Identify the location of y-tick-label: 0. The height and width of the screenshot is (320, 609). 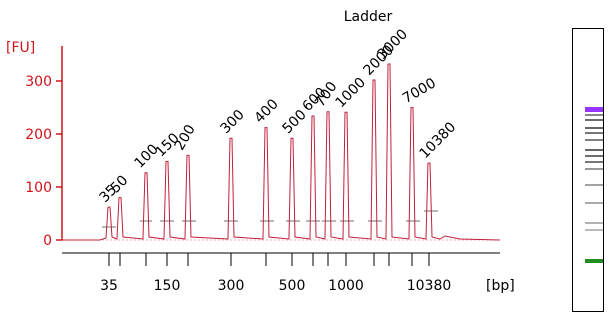
(47, 241).